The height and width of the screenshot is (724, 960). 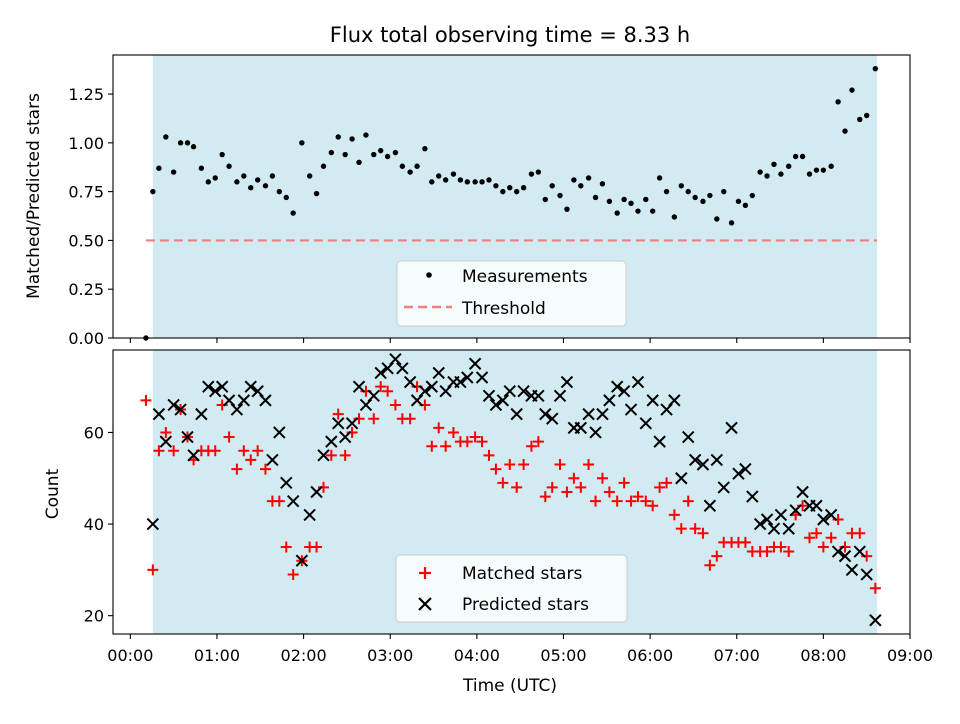 What do you see at coordinates (511, 588) in the screenshot?
I see `bottom-legend: Matched stars Predicted stars` at bounding box center [511, 588].